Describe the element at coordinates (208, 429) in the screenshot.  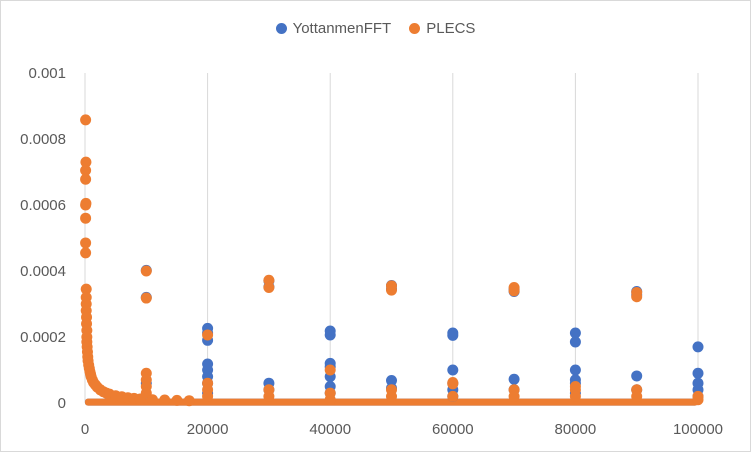
I see `x-tick-label: 20000` at that location.